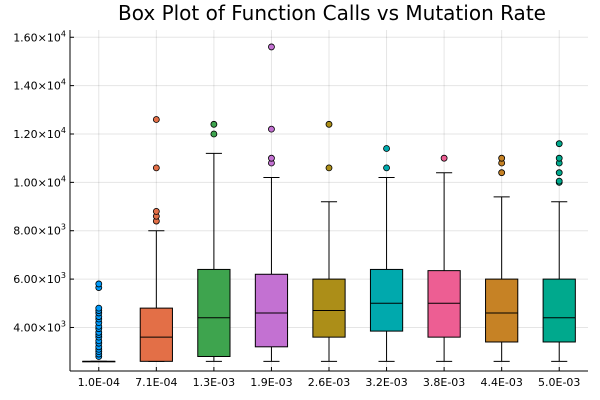 The width and height of the screenshot is (600, 400). Describe the element at coordinates (37, 37) in the screenshot. I see `y-tick-mantissa: 1.60×10` at that location.